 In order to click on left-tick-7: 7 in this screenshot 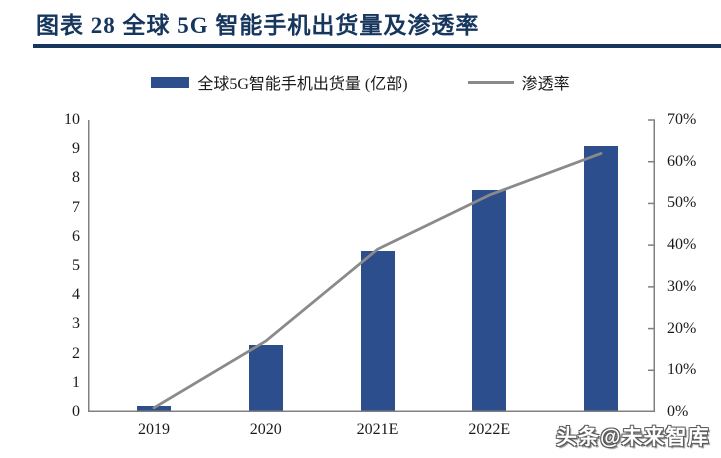, I will do `click(76, 207)`.